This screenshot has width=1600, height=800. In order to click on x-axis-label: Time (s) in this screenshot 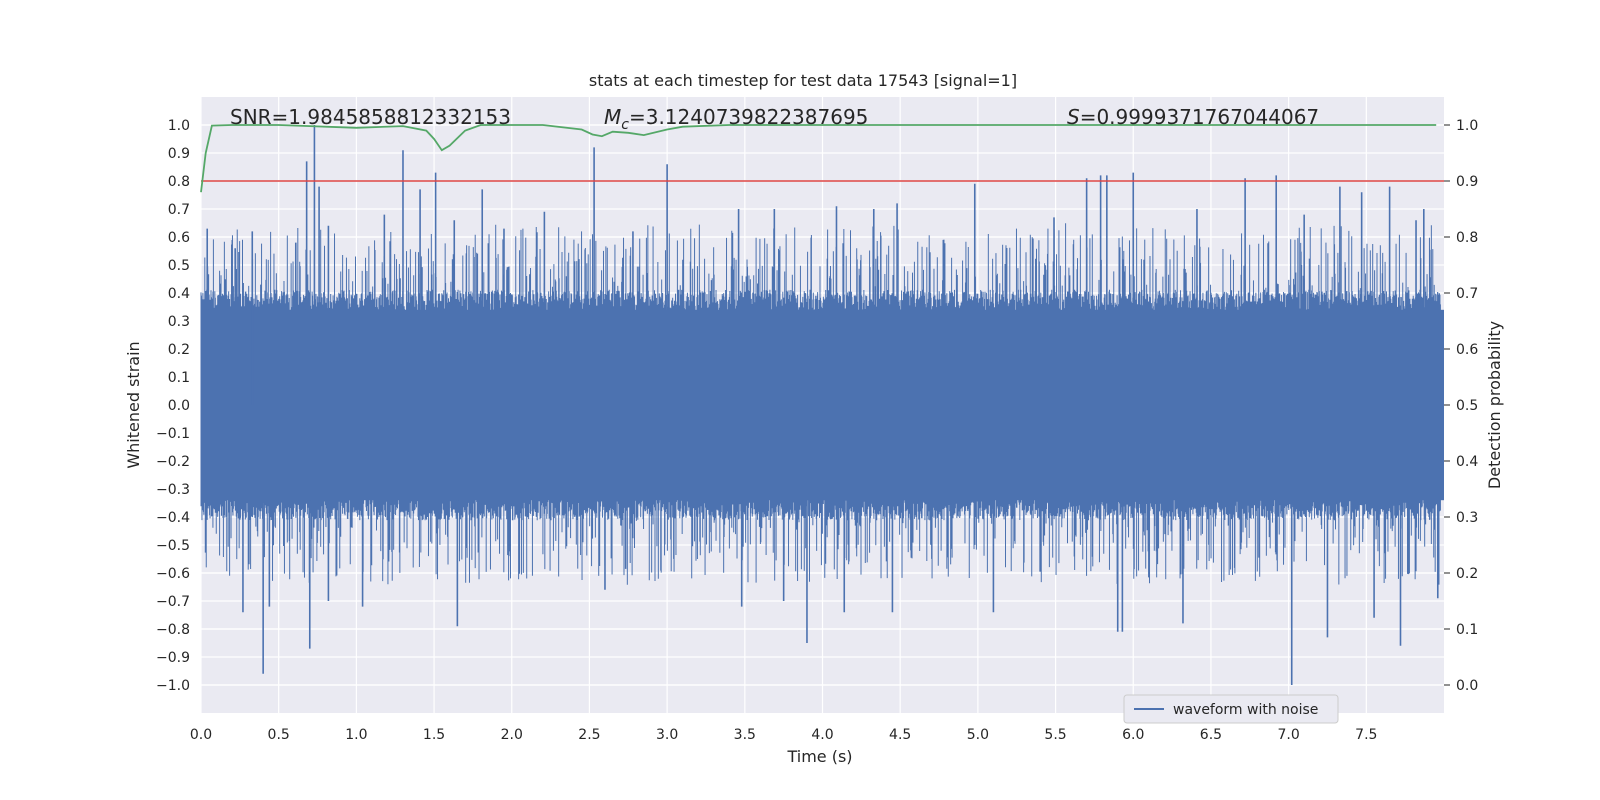, I will do `click(819, 756)`.